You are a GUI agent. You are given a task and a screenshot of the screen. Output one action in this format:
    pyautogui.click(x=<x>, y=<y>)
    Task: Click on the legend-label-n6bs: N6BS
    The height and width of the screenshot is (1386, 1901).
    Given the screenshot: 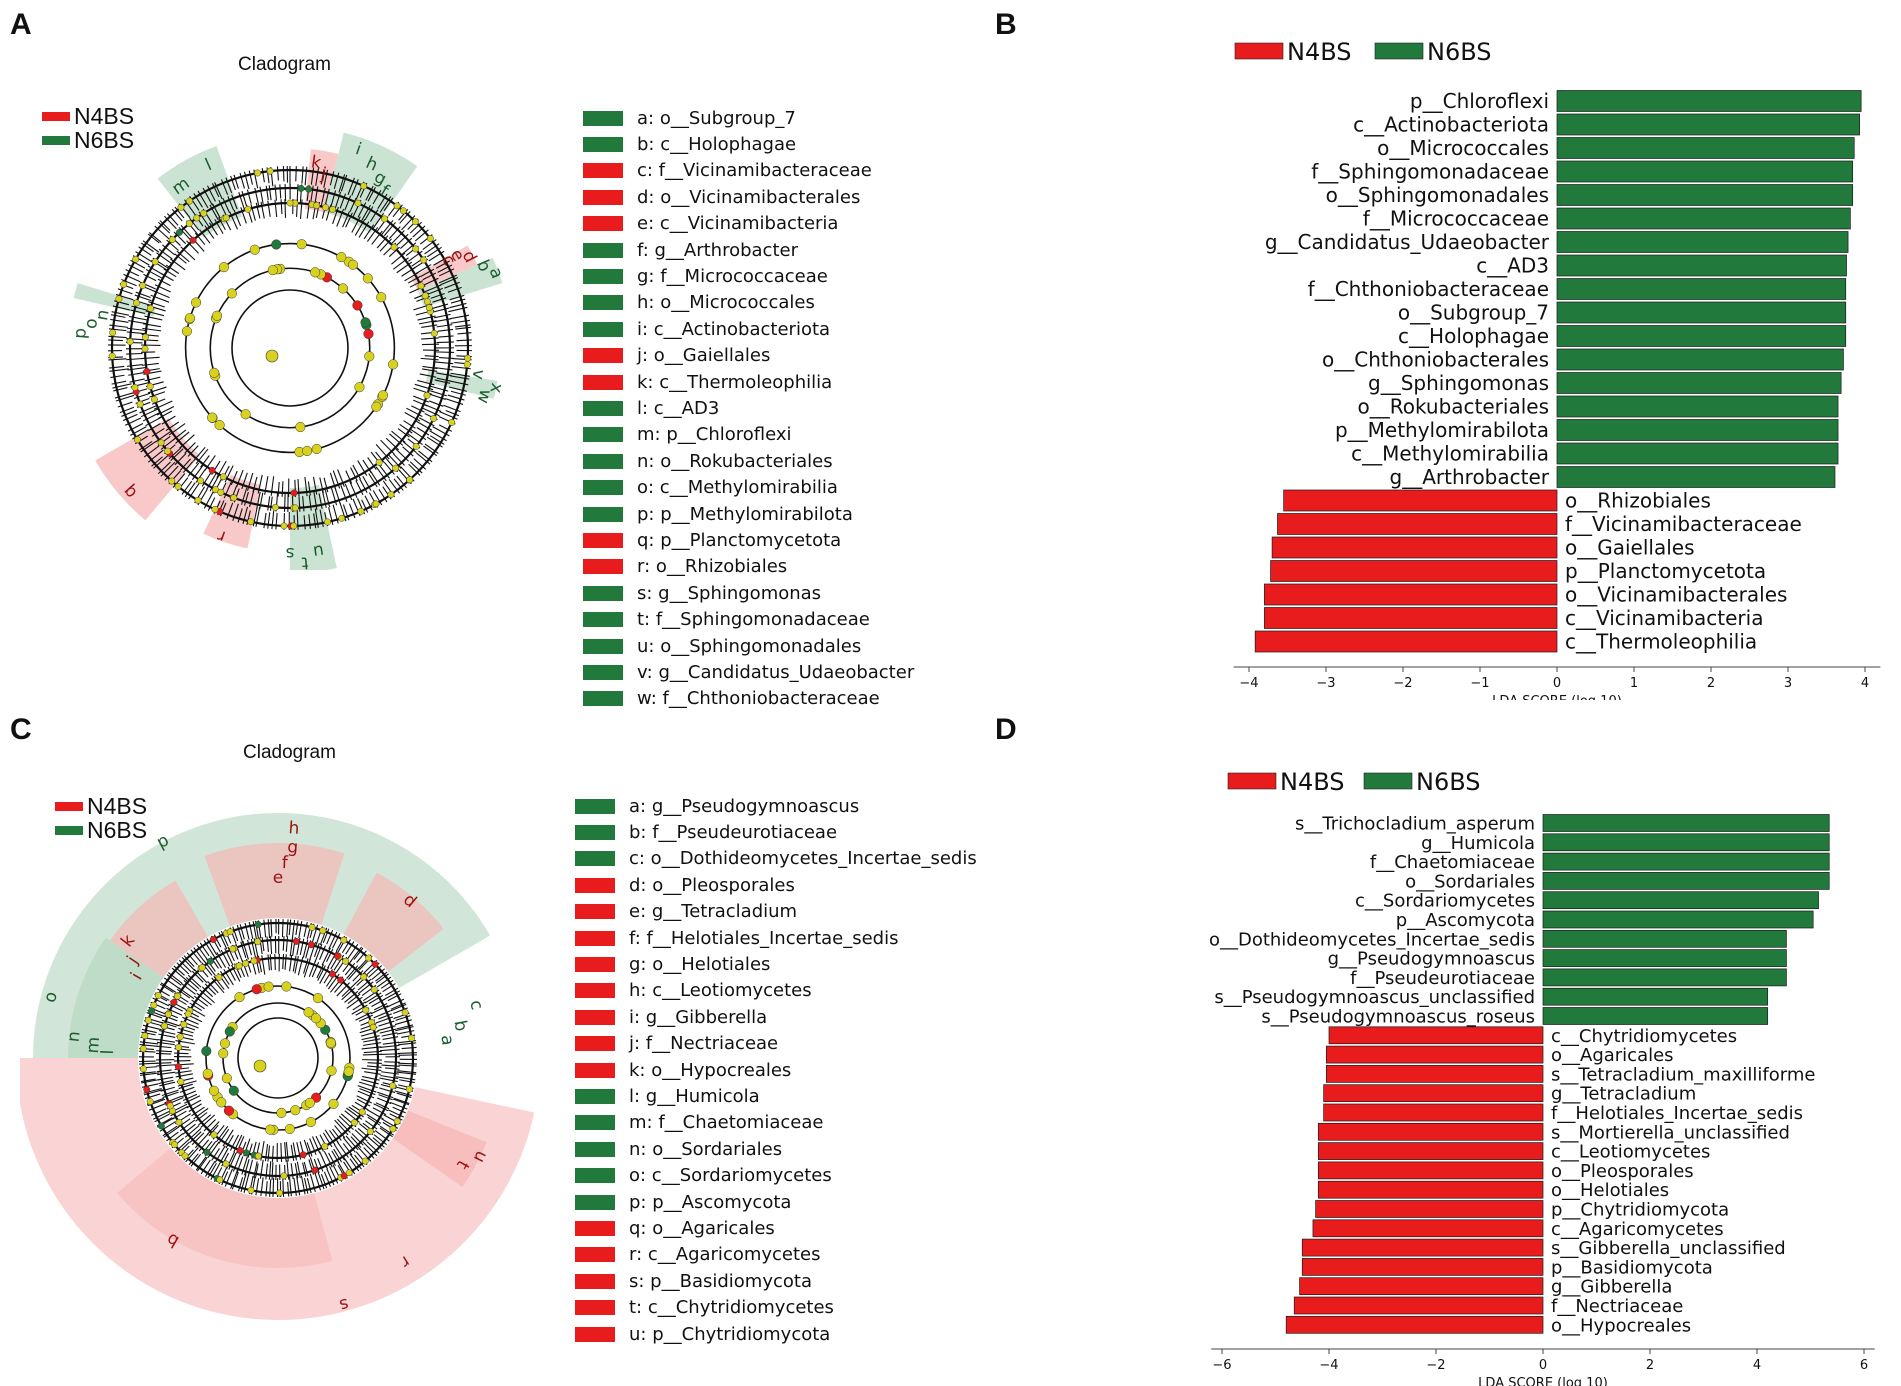 What is the action you would take?
    pyautogui.click(x=1459, y=52)
    